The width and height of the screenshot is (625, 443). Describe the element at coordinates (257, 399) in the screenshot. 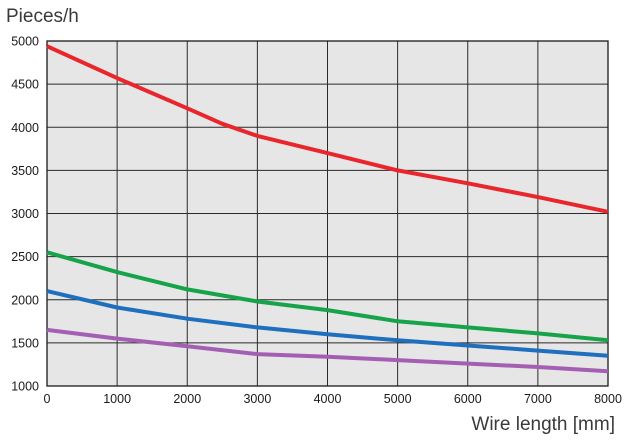

I see `x-tick-label: 3000` at that location.